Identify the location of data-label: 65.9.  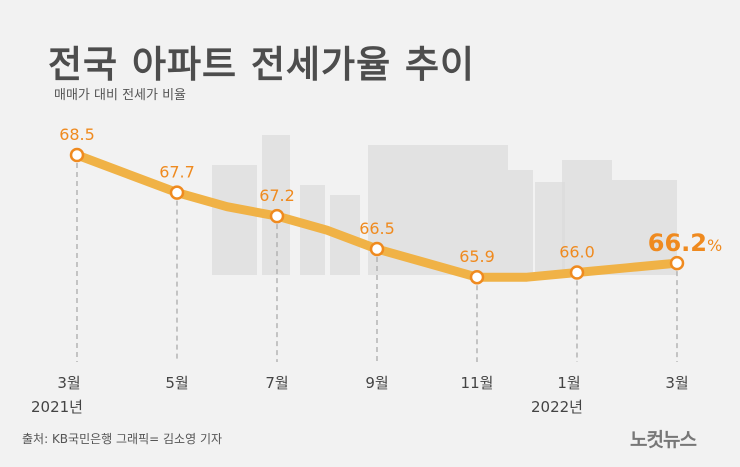
(477, 256).